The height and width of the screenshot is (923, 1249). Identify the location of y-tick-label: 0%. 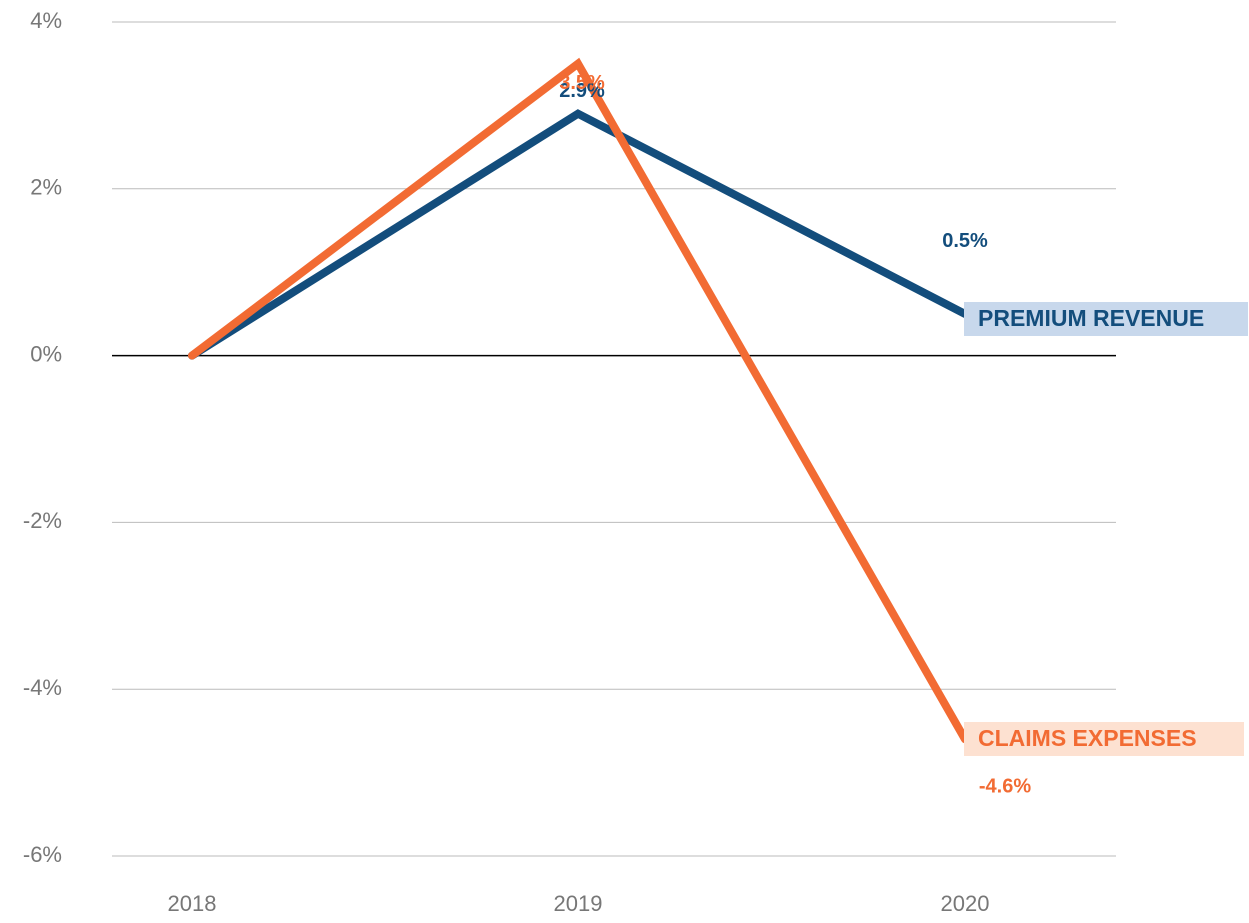
(46, 353).